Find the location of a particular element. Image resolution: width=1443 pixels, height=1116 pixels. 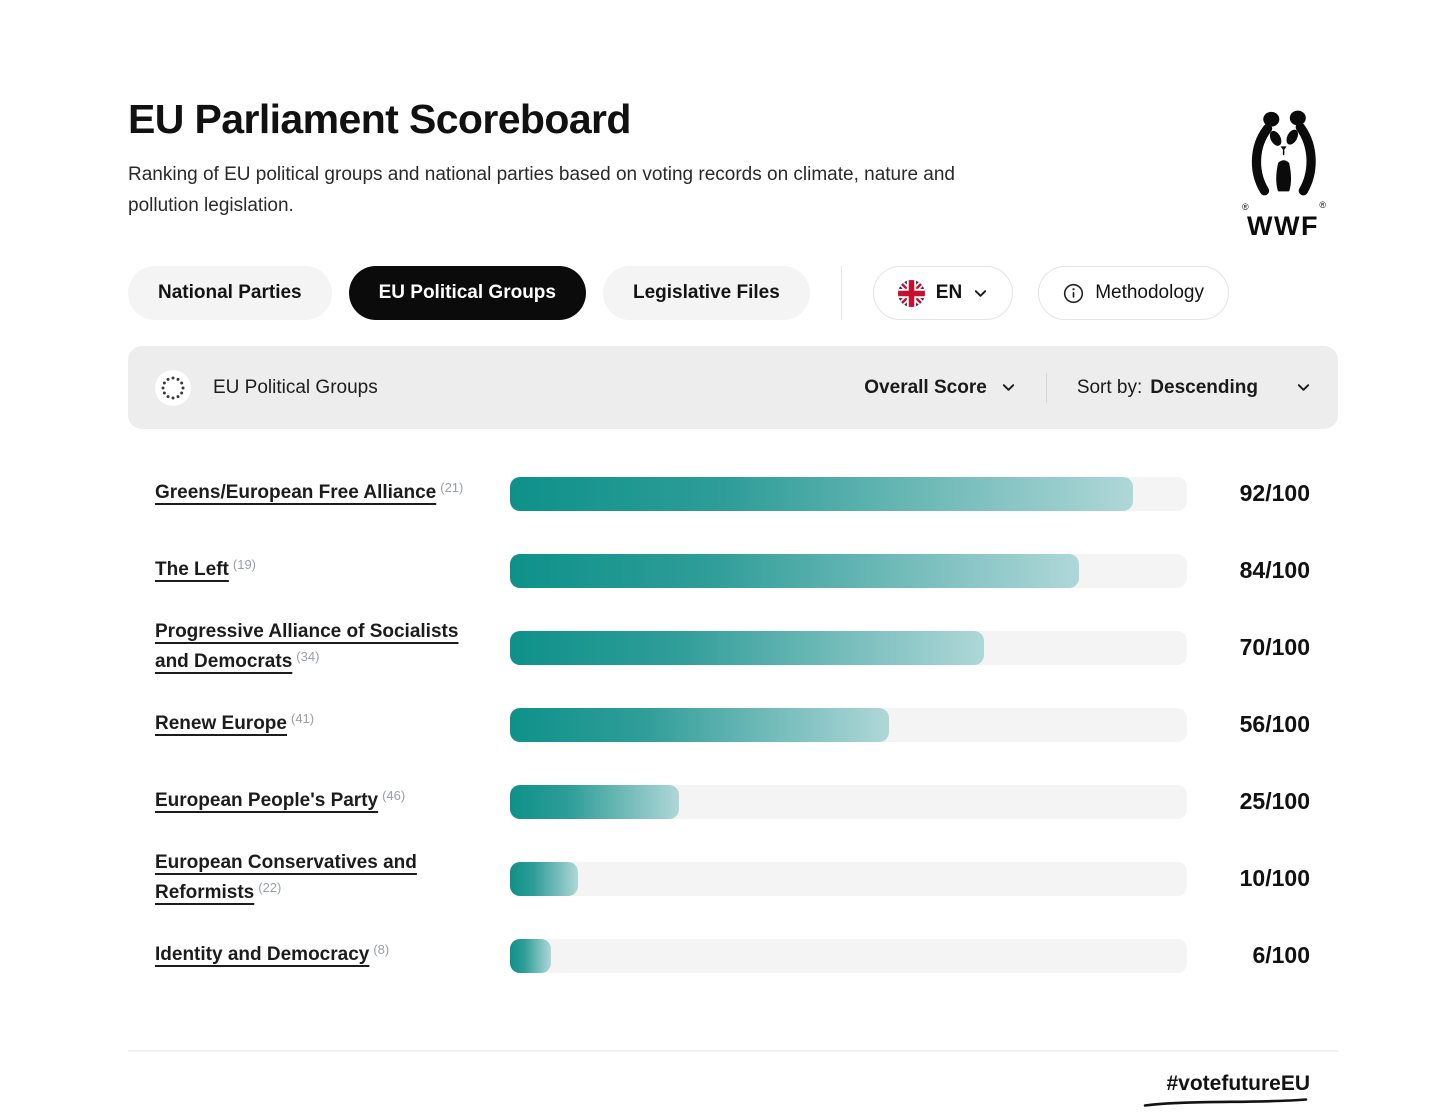

language-selector: EN is located at coordinates (943, 293).